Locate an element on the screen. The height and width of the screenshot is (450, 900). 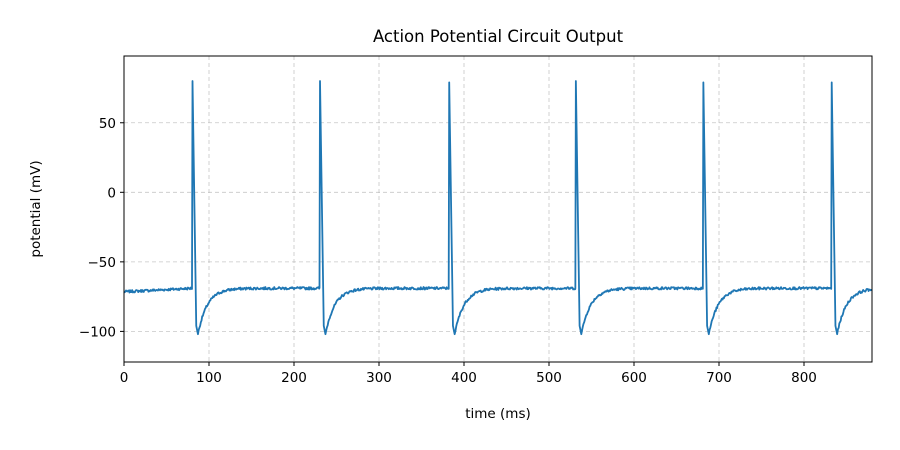
x-tick-label: 700 is located at coordinates (719, 378).